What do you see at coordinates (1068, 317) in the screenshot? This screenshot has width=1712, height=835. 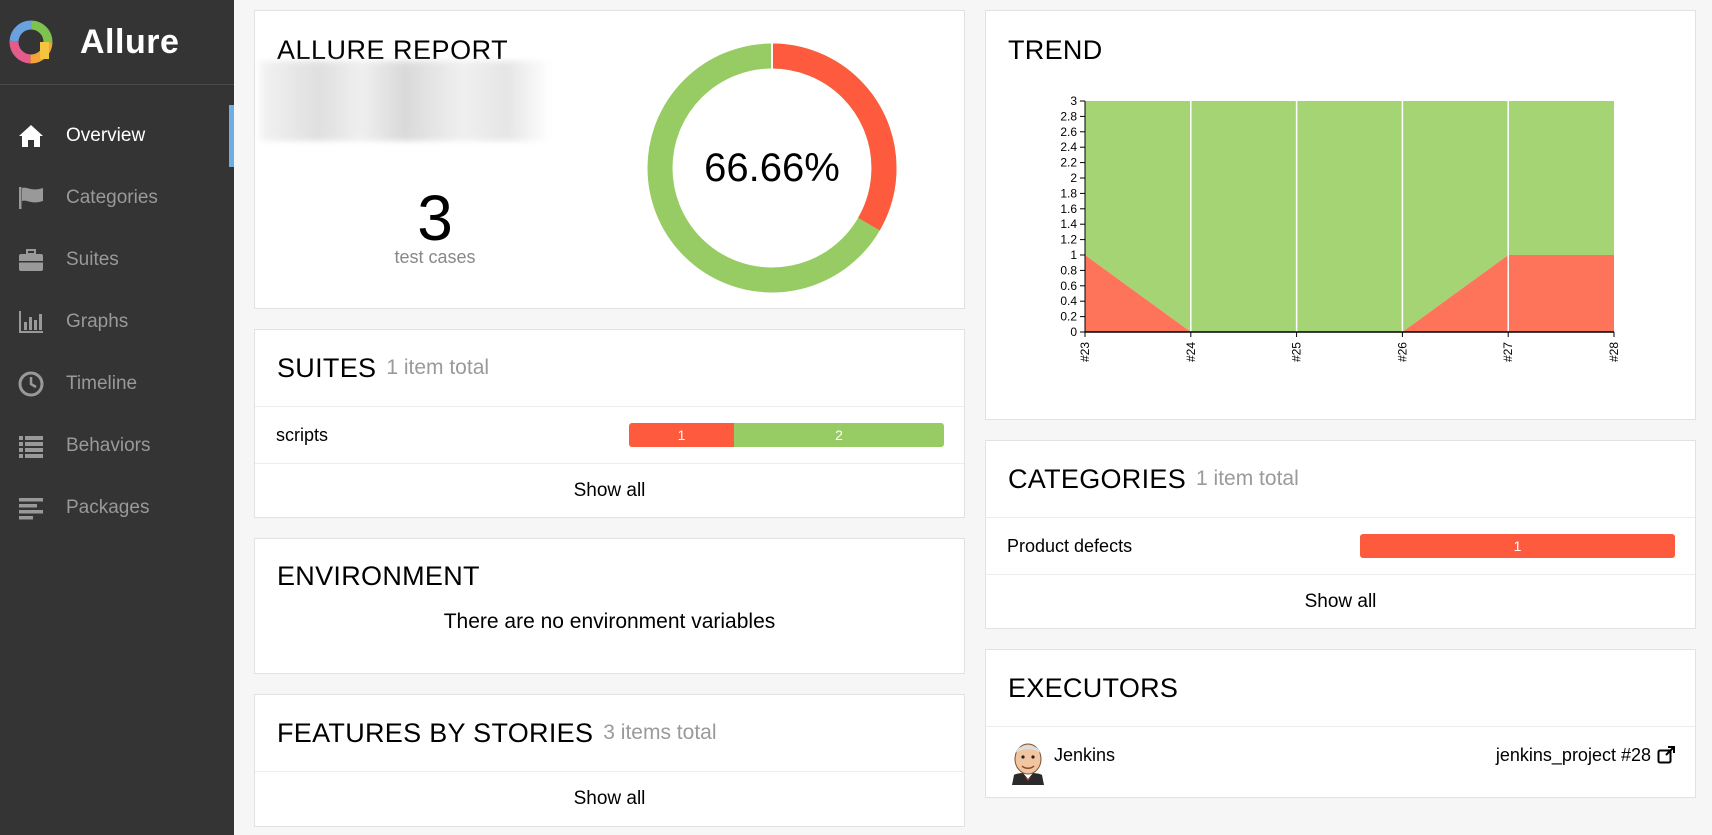 I see `trend-y-tick-label: 0.2` at bounding box center [1068, 317].